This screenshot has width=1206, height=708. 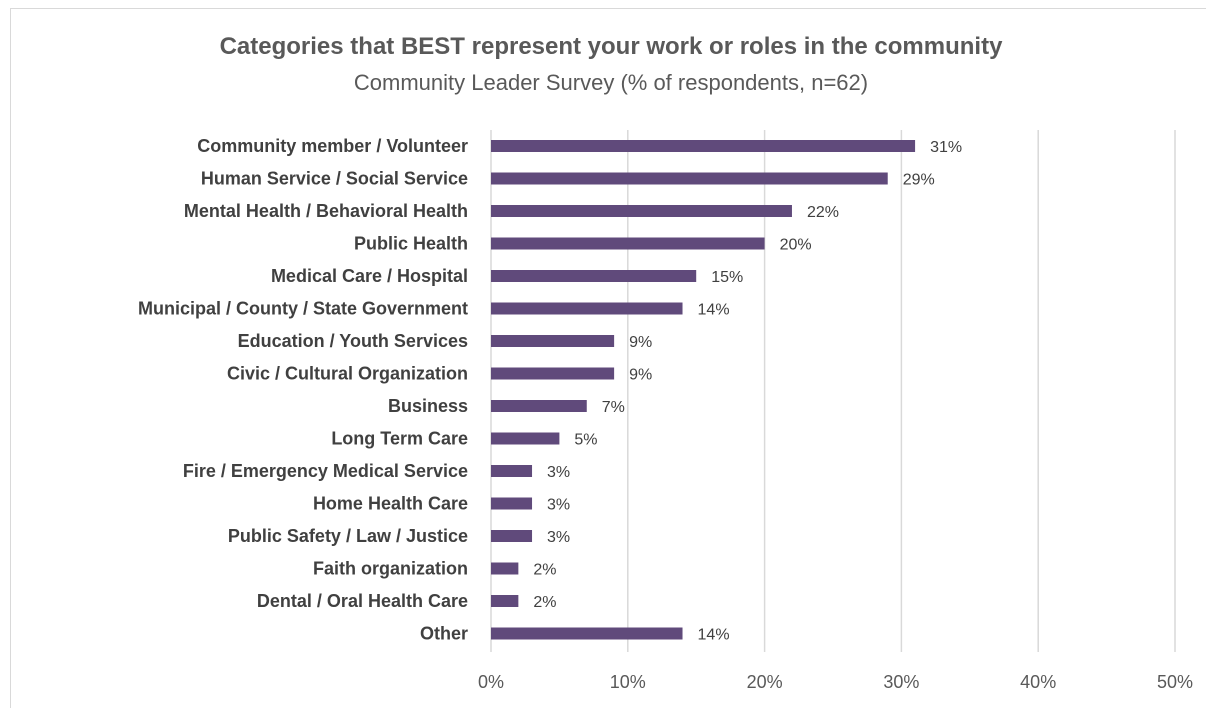 I want to click on category-label: Public Health, so click(x=411, y=244).